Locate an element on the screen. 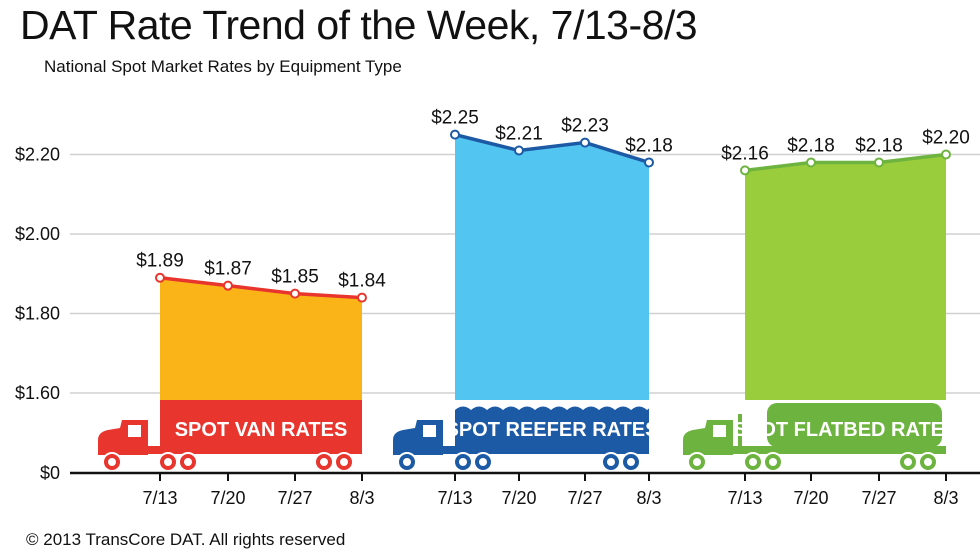 The height and width of the screenshot is (552, 980). series-name-label: SPOT VAN RATES is located at coordinates (261, 430).